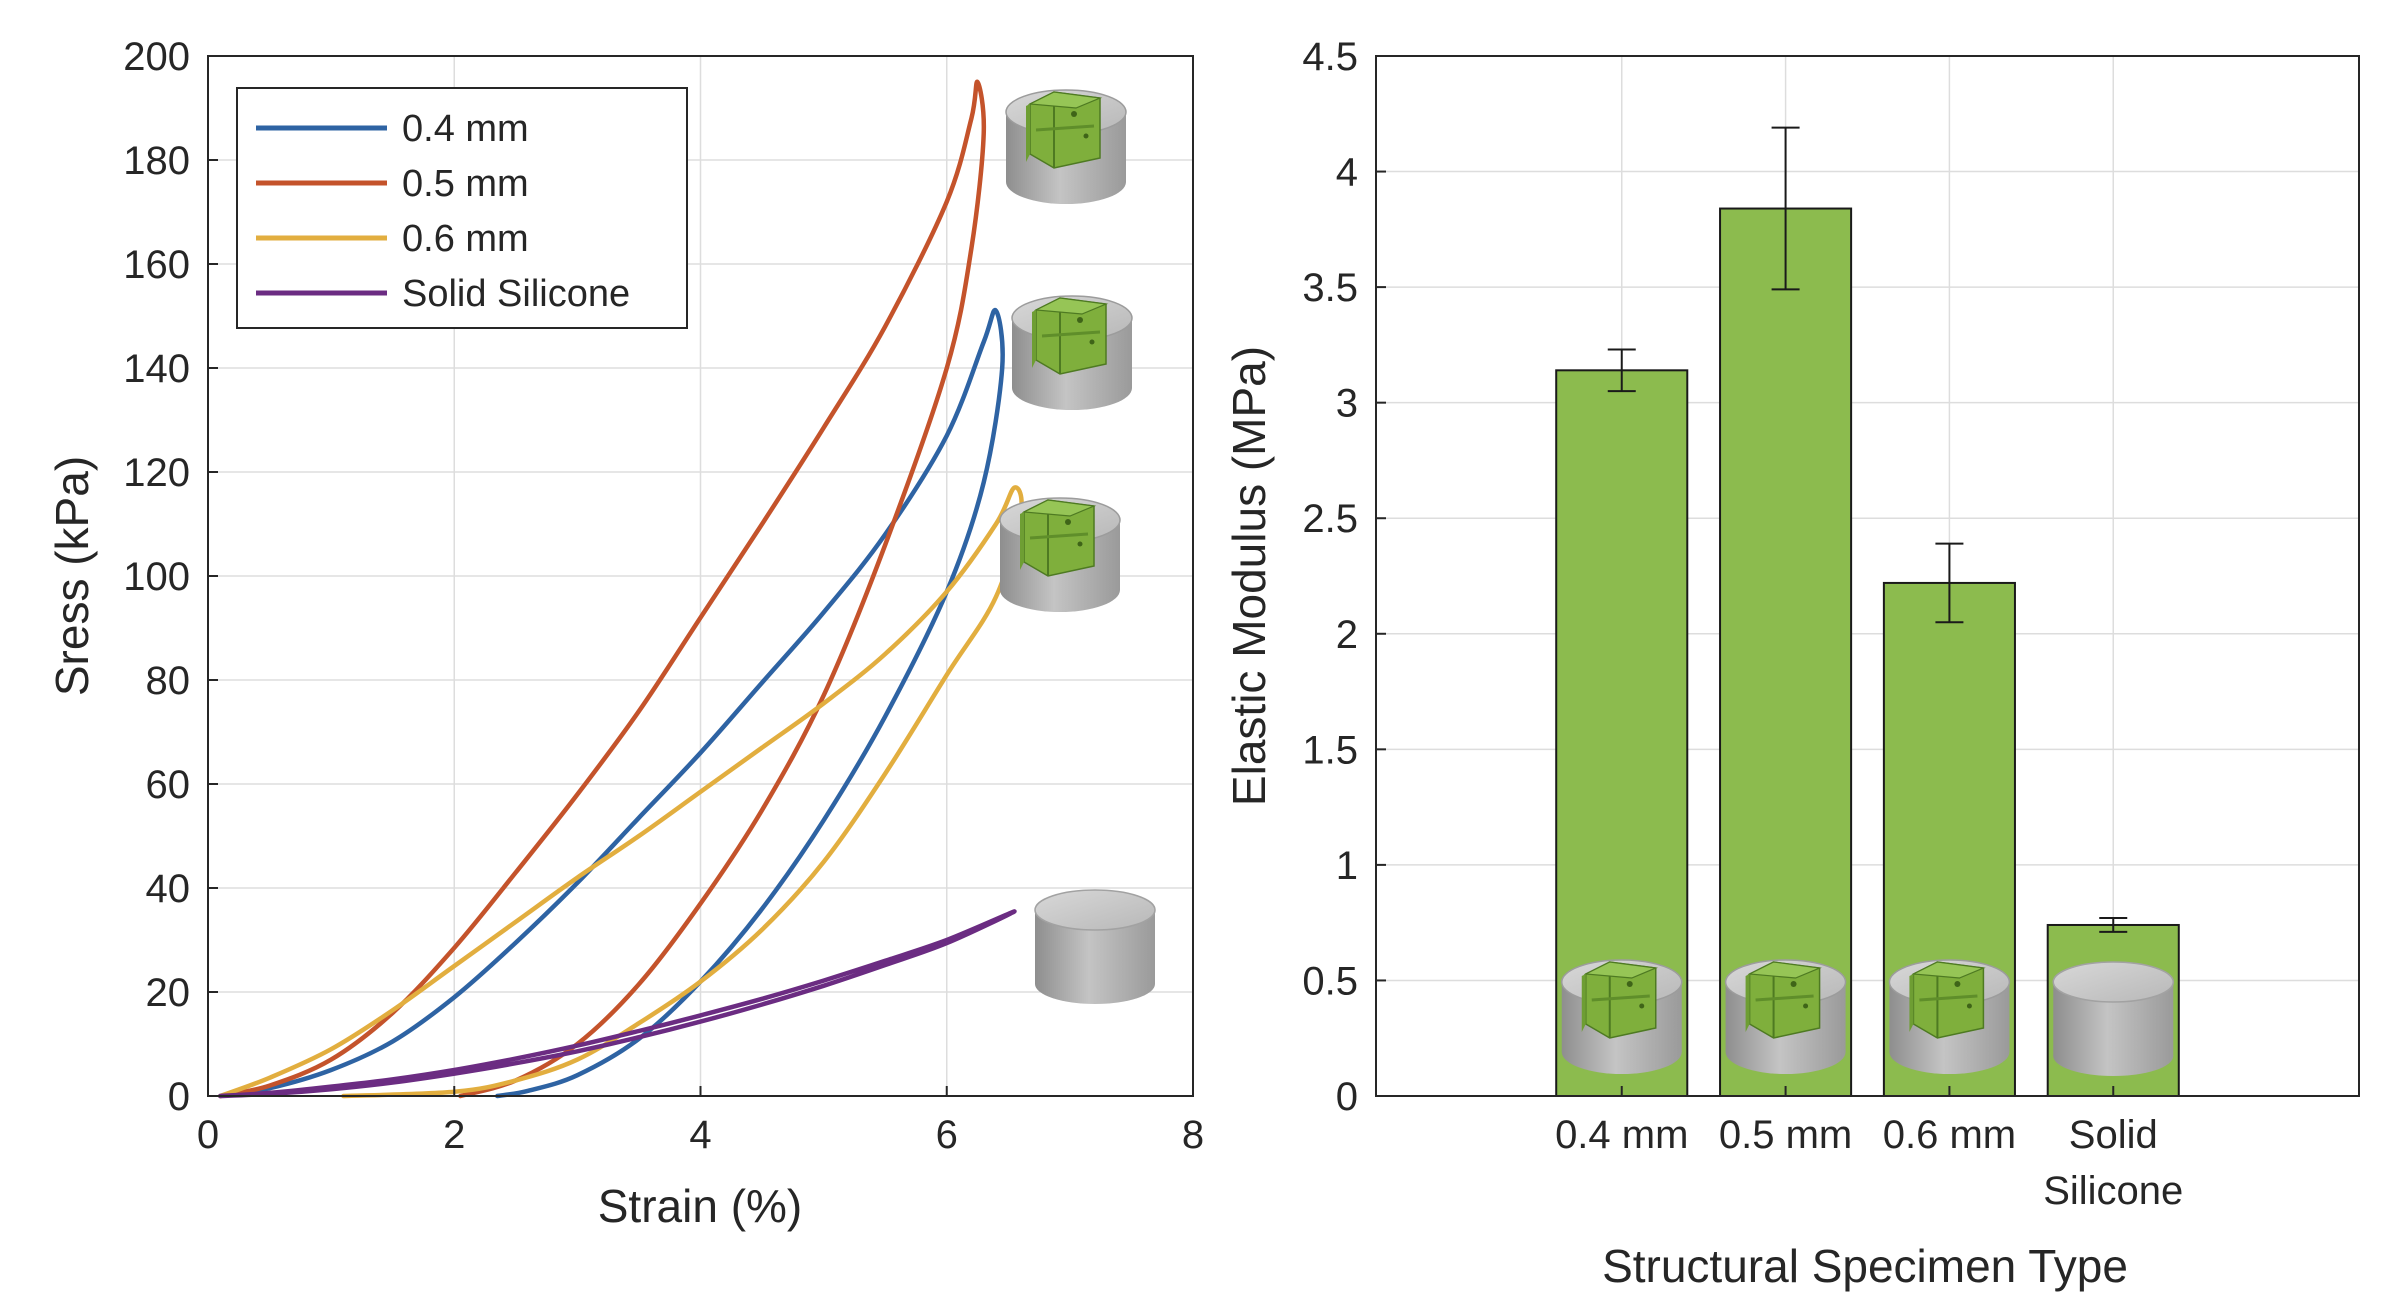  Describe the element at coordinates (465, 129) in the screenshot. I see `legend-label-0.4mm: 0.4 mm` at that location.